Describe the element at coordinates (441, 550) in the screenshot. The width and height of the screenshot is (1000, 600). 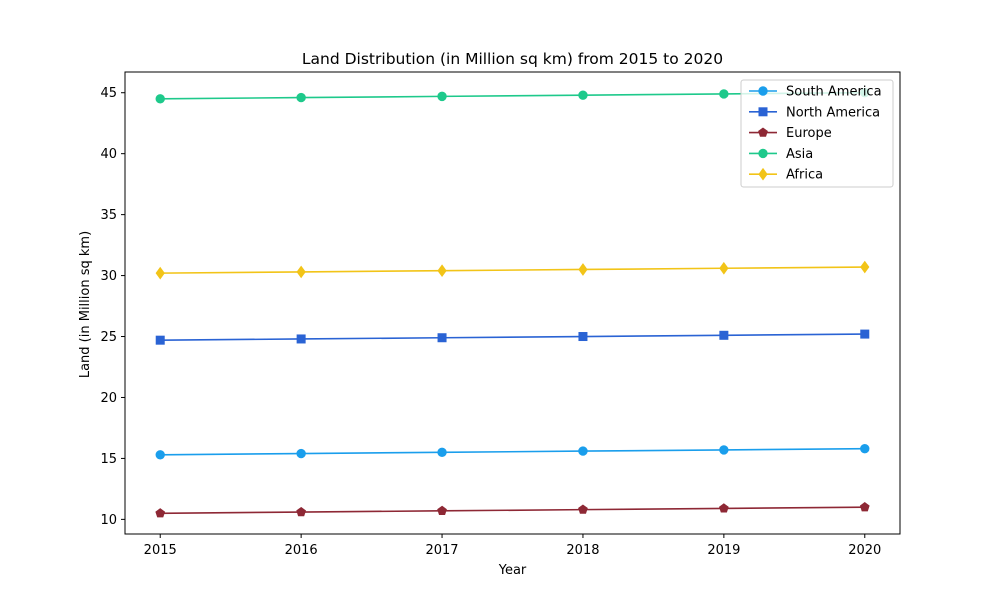
I see `x-tick-label: 2017` at that location.